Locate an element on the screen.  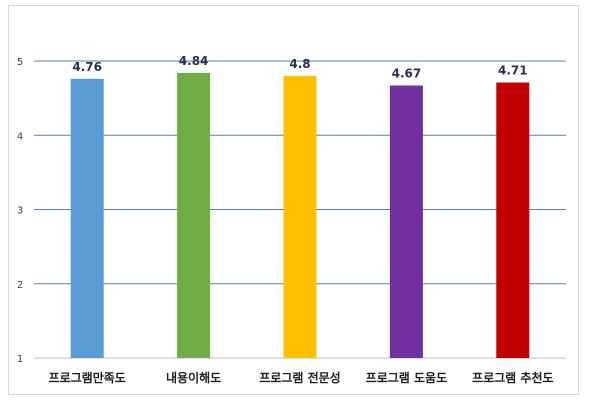
category-label: 내용이해도 is located at coordinates (193, 377).